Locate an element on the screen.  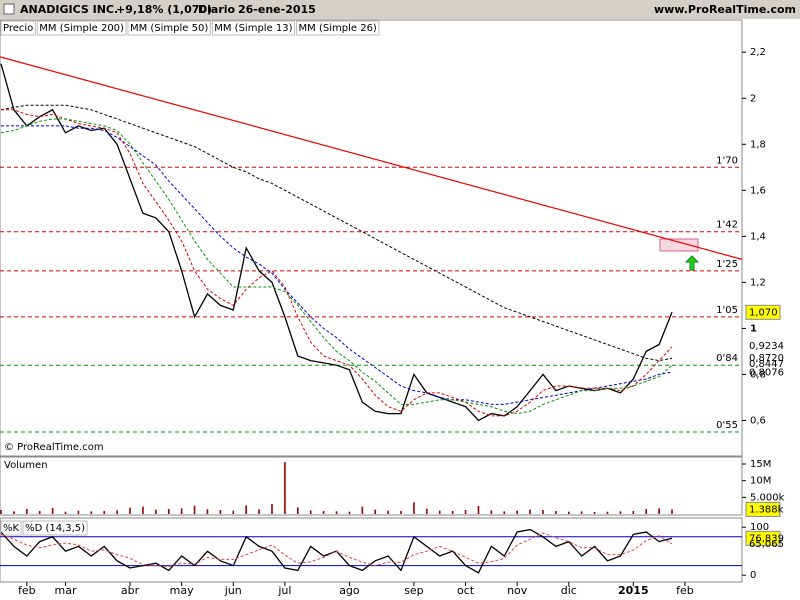
legend-entry: %K is located at coordinates (11, 528).